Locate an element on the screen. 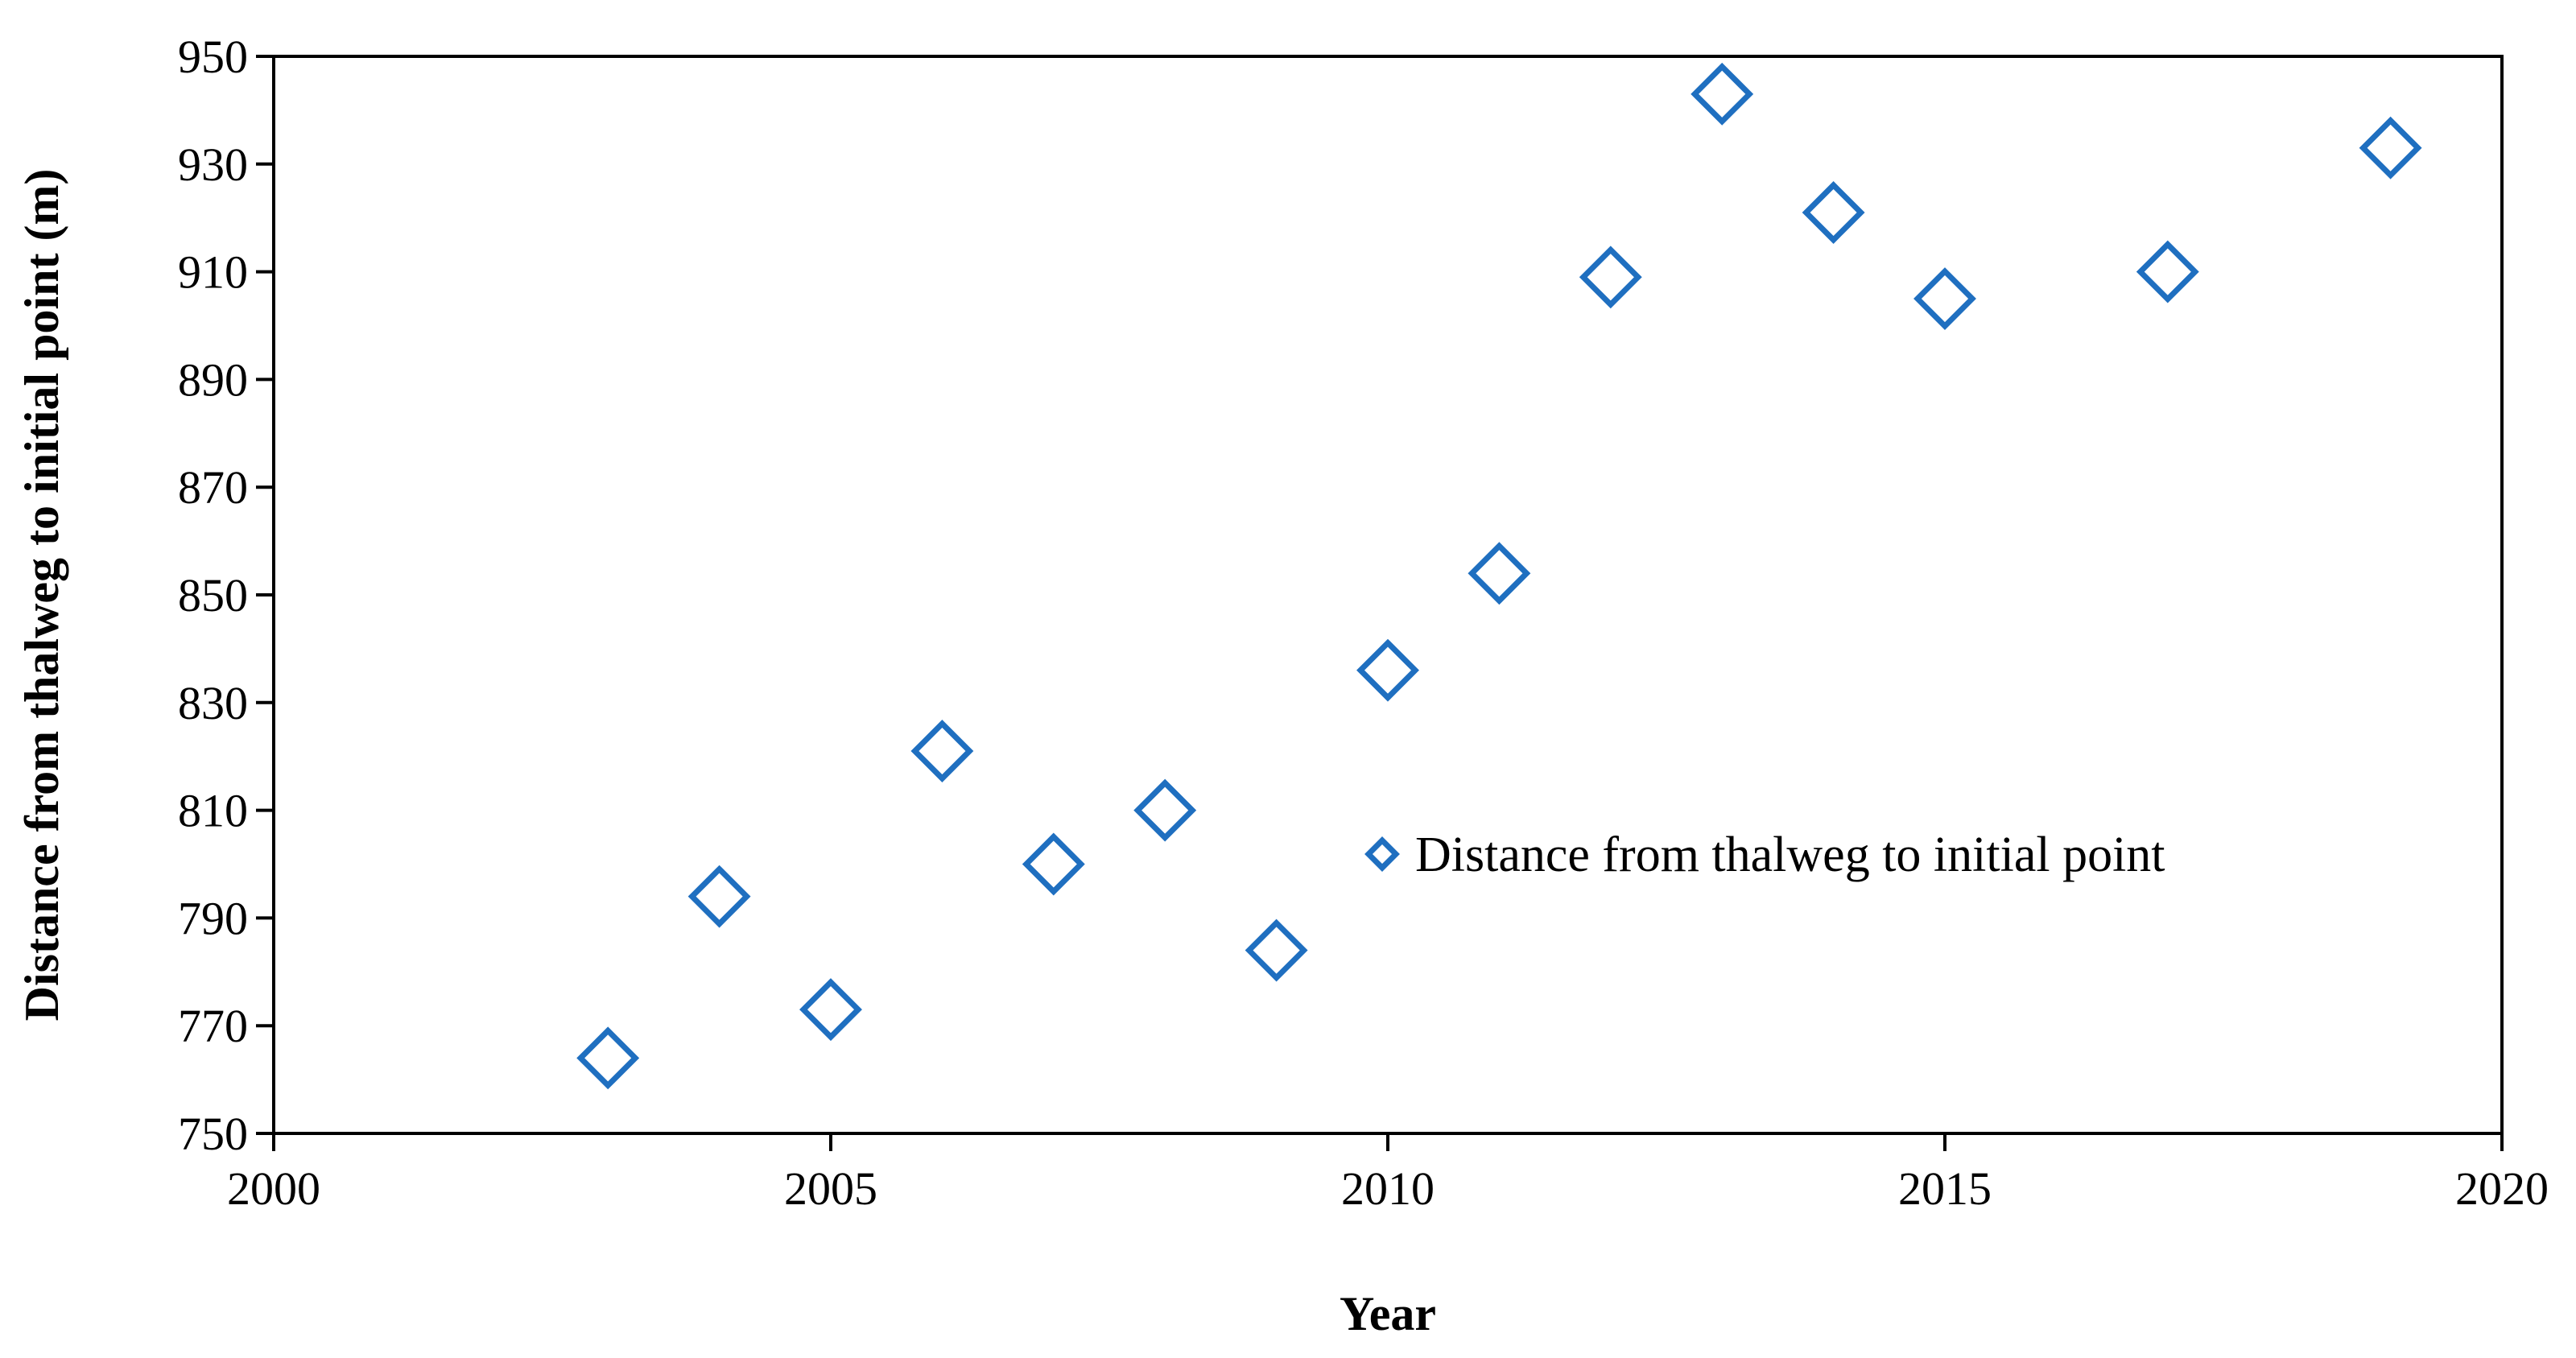 The image size is (2576, 1358). y-tick-label: 770 is located at coordinates (213, 1026).